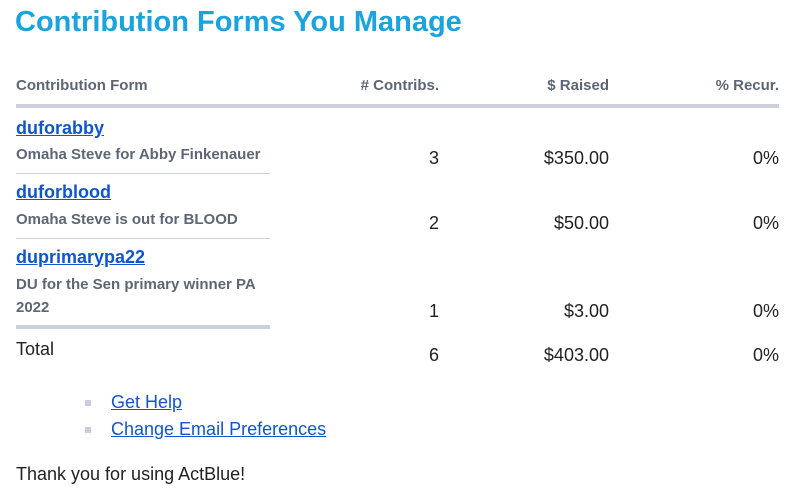  Describe the element at coordinates (138, 154) in the screenshot. I see `form-description: Omaha Steve for Abby Finkenauer` at that location.